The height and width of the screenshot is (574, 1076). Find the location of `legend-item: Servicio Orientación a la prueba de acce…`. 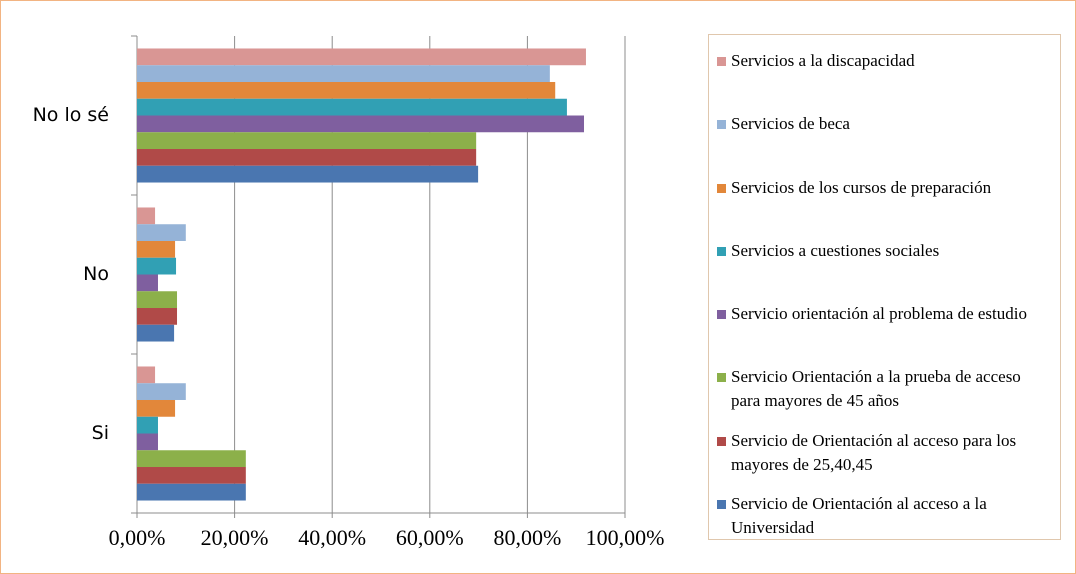

legend-item: Servicio Orientación a la prueba de acce… is located at coordinates (884, 389).